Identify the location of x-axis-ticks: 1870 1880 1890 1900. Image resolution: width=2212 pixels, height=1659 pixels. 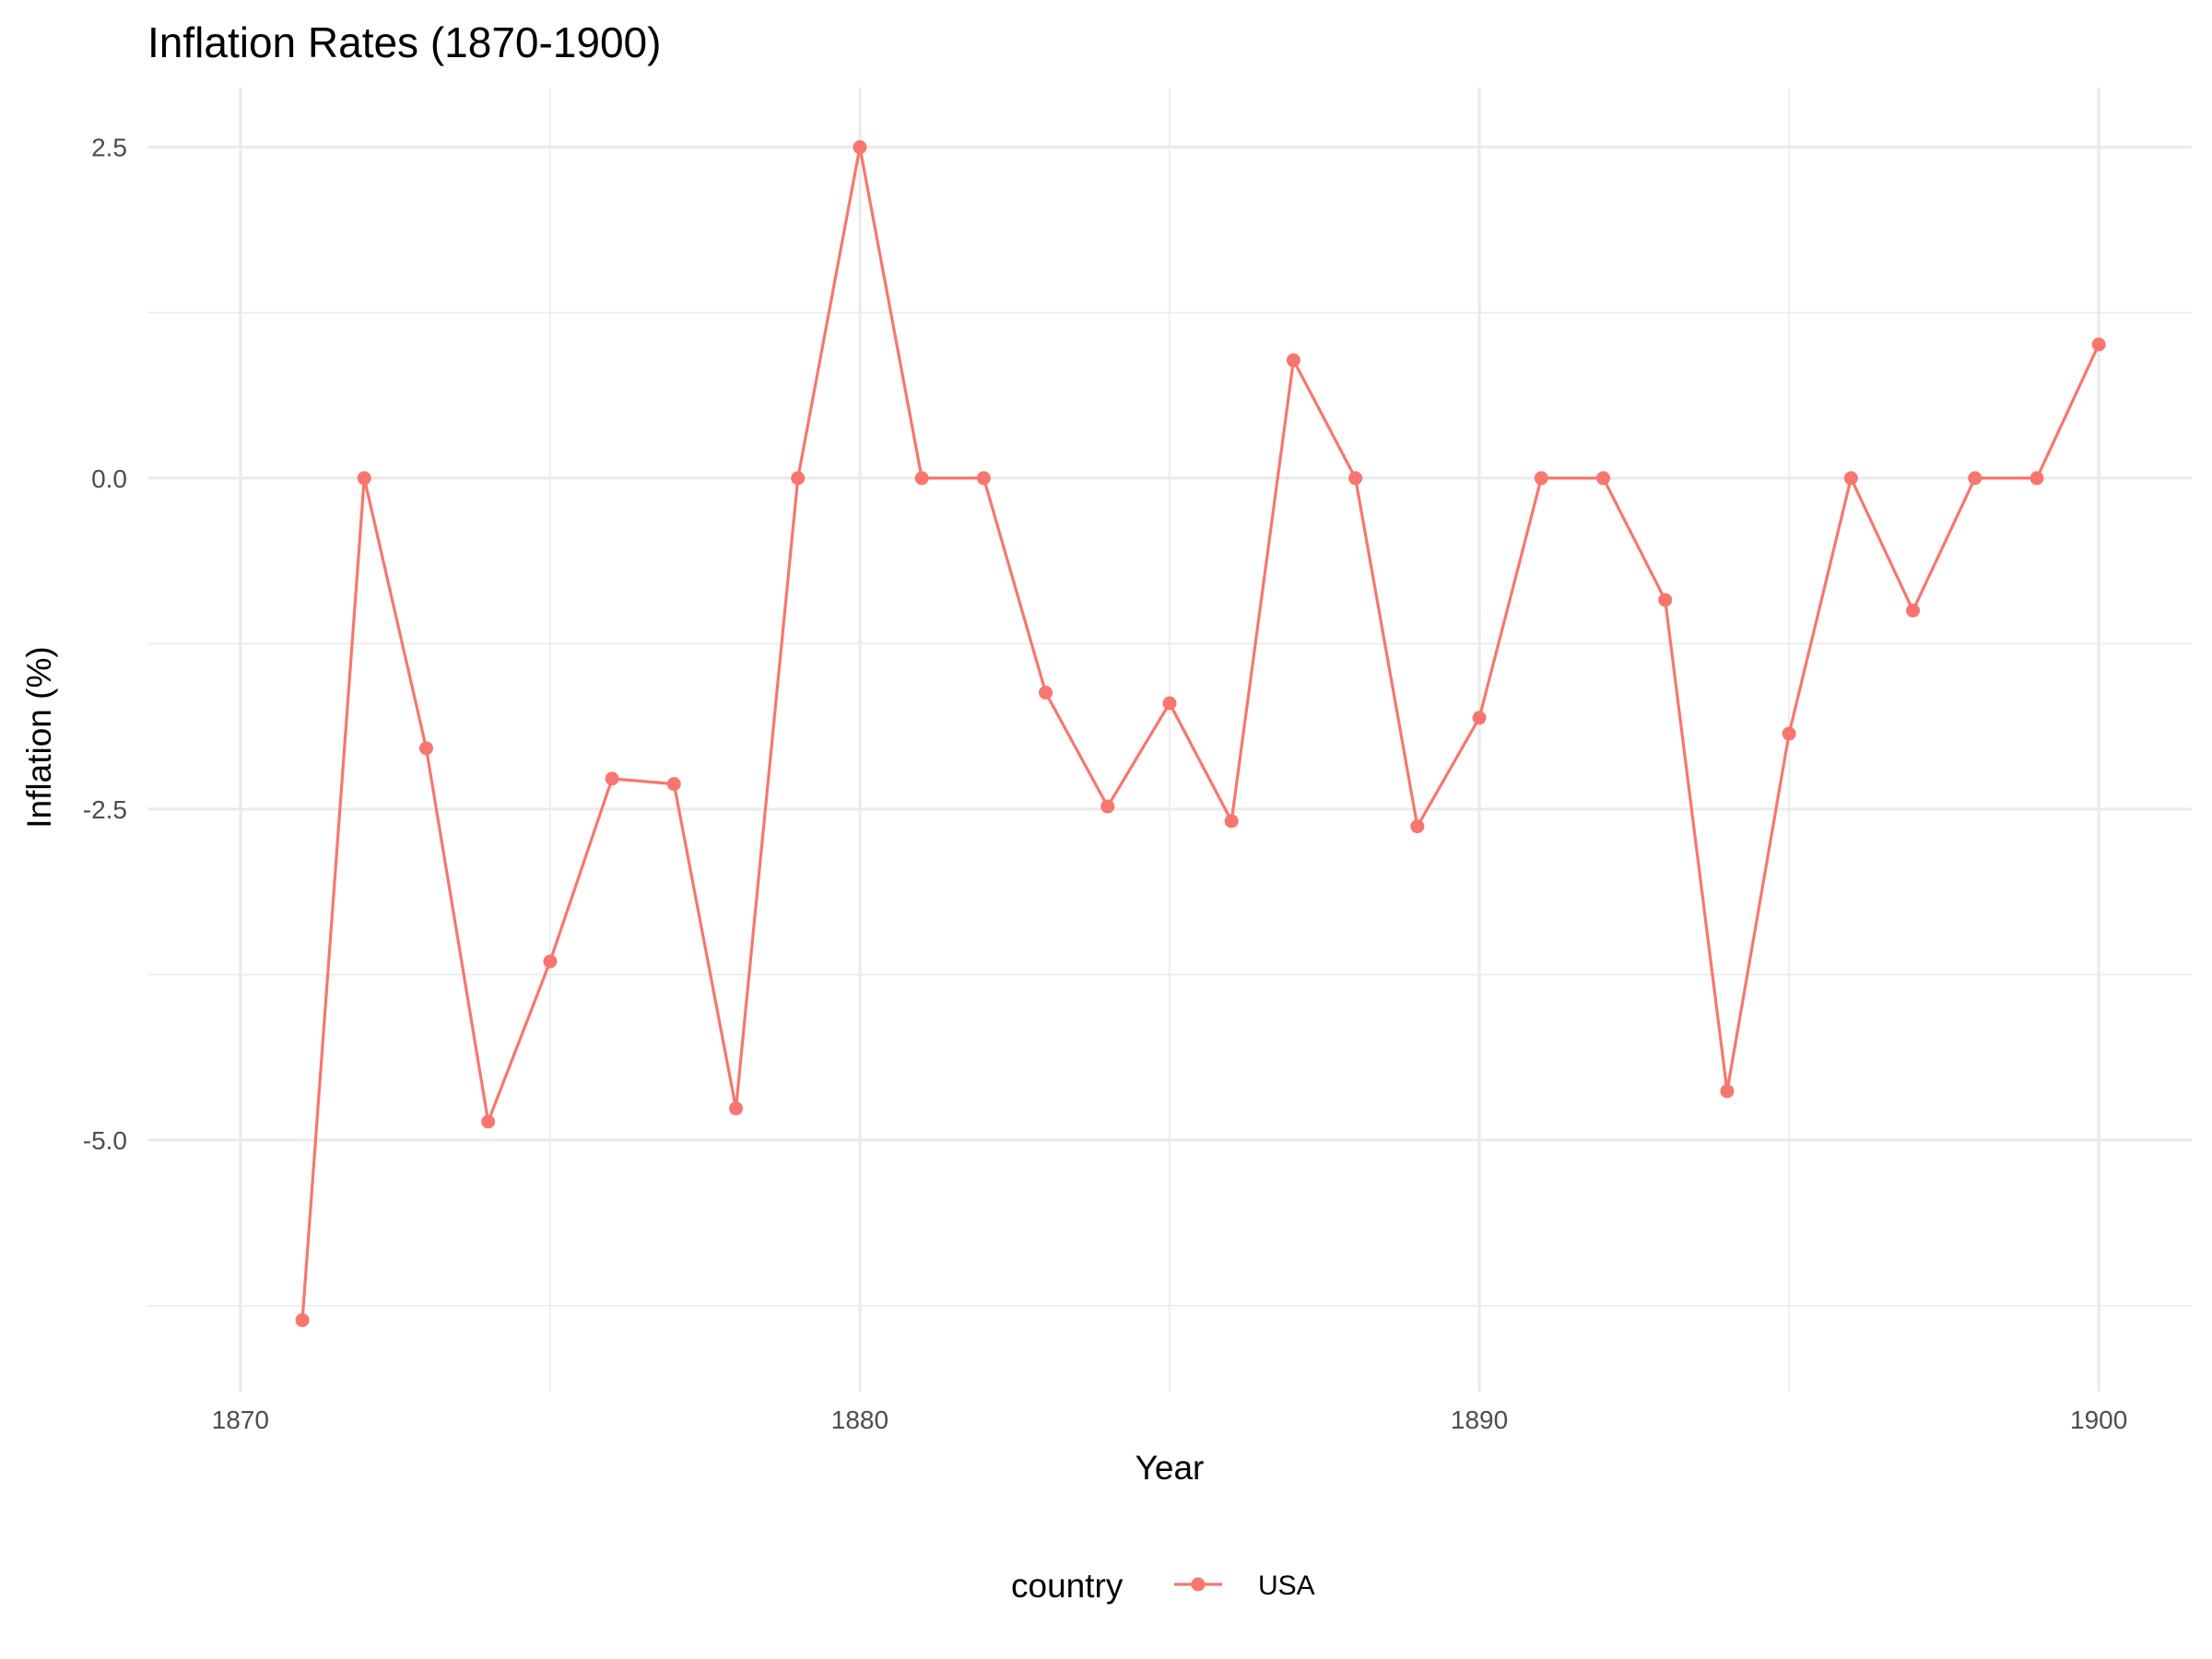
(1170, 1420).